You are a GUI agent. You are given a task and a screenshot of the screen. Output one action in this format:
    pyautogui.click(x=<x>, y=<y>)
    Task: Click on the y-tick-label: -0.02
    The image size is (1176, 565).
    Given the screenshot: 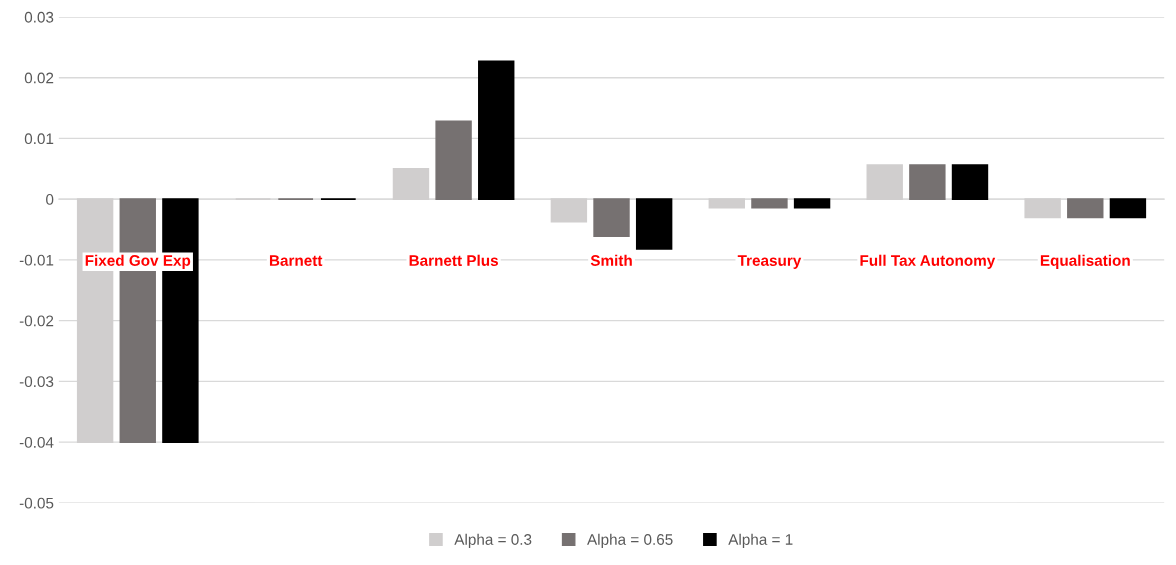 What is the action you would take?
    pyautogui.click(x=36, y=321)
    